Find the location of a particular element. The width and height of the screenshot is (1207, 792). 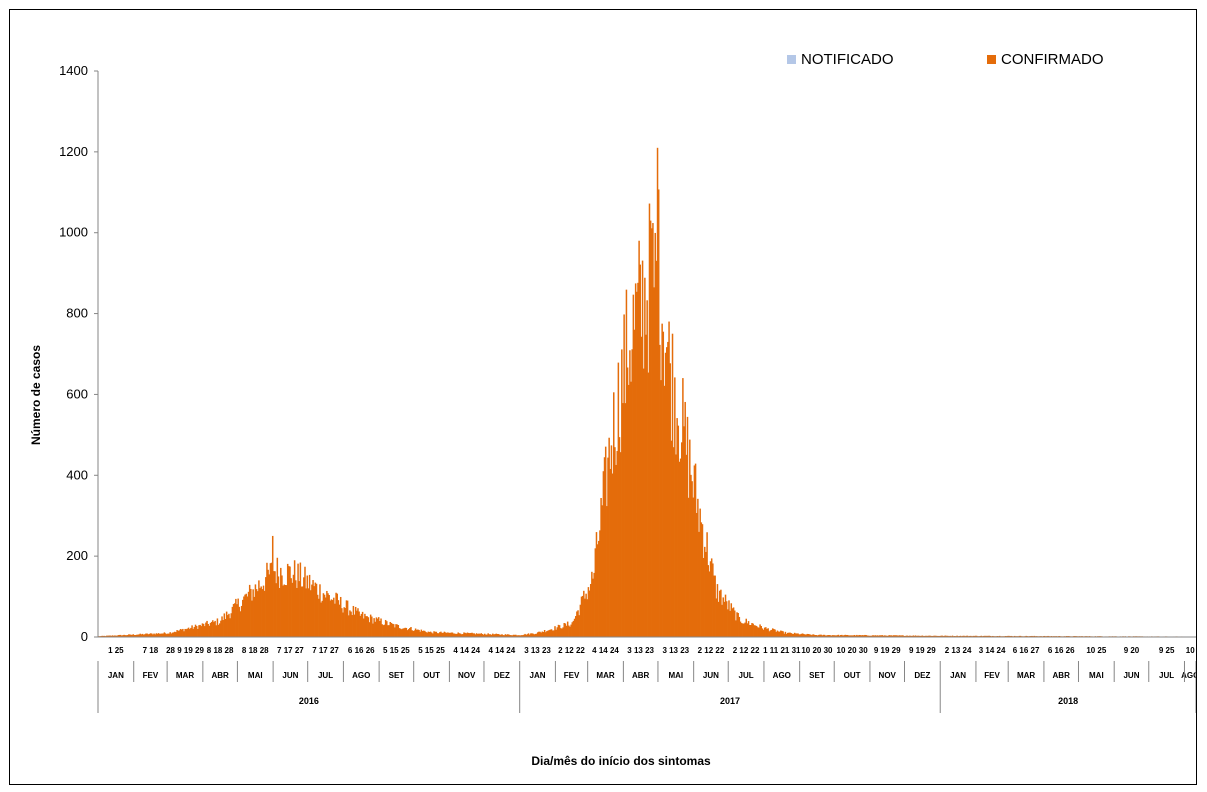

legend: NOTIFICADO CONFIRMADO is located at coordinates (945, 59).